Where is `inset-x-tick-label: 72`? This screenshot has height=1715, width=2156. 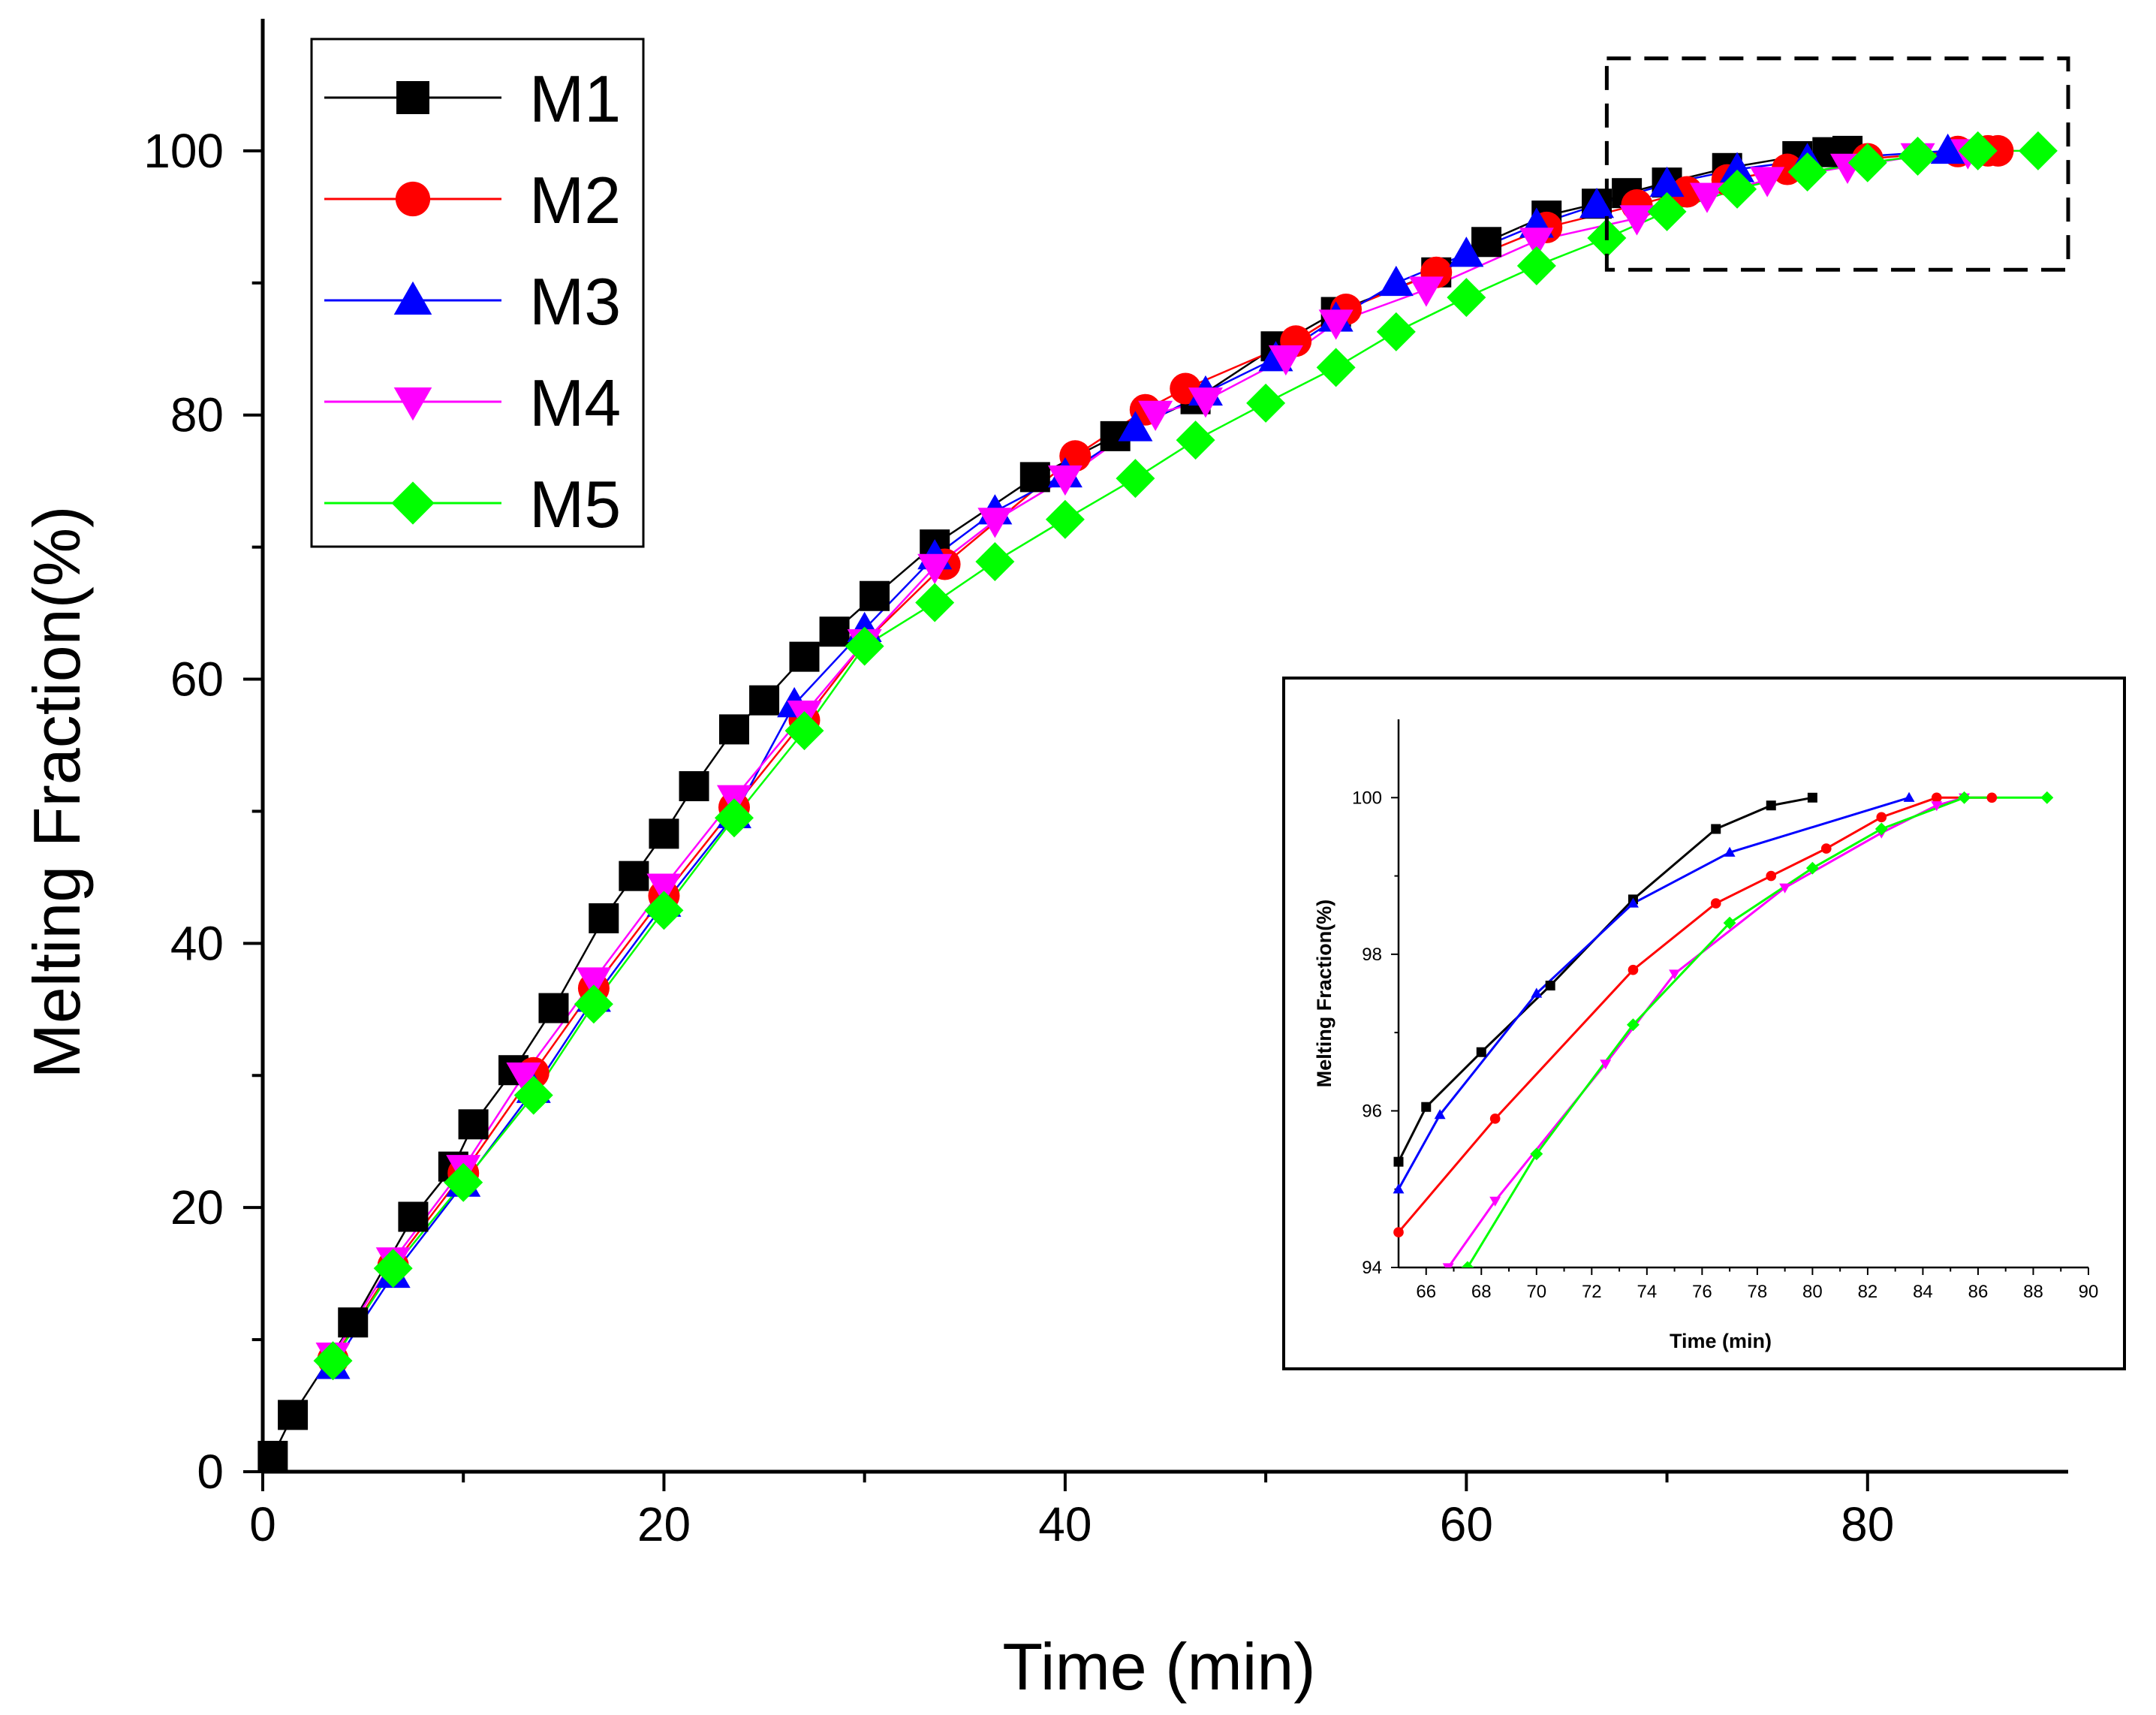 inset-x-tick-label: 72 is located at coordinates (1592, 1292).